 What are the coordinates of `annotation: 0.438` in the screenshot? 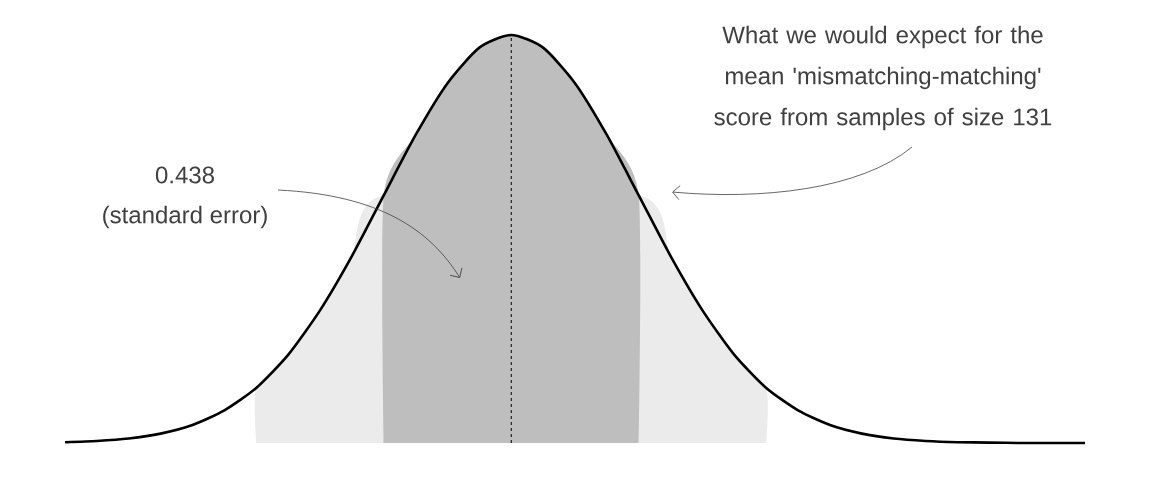 It's located at (184, 175).